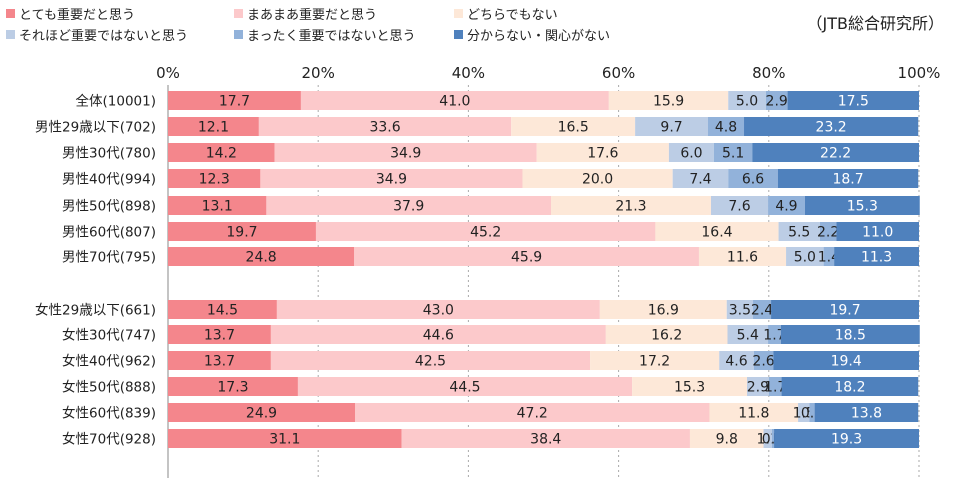 The height and width of the screenshot is (494, 960). What do you see at coordinates (753, 414) in the screenshot?
I see `data-label: 11.8` at bounding box center [753, 414].